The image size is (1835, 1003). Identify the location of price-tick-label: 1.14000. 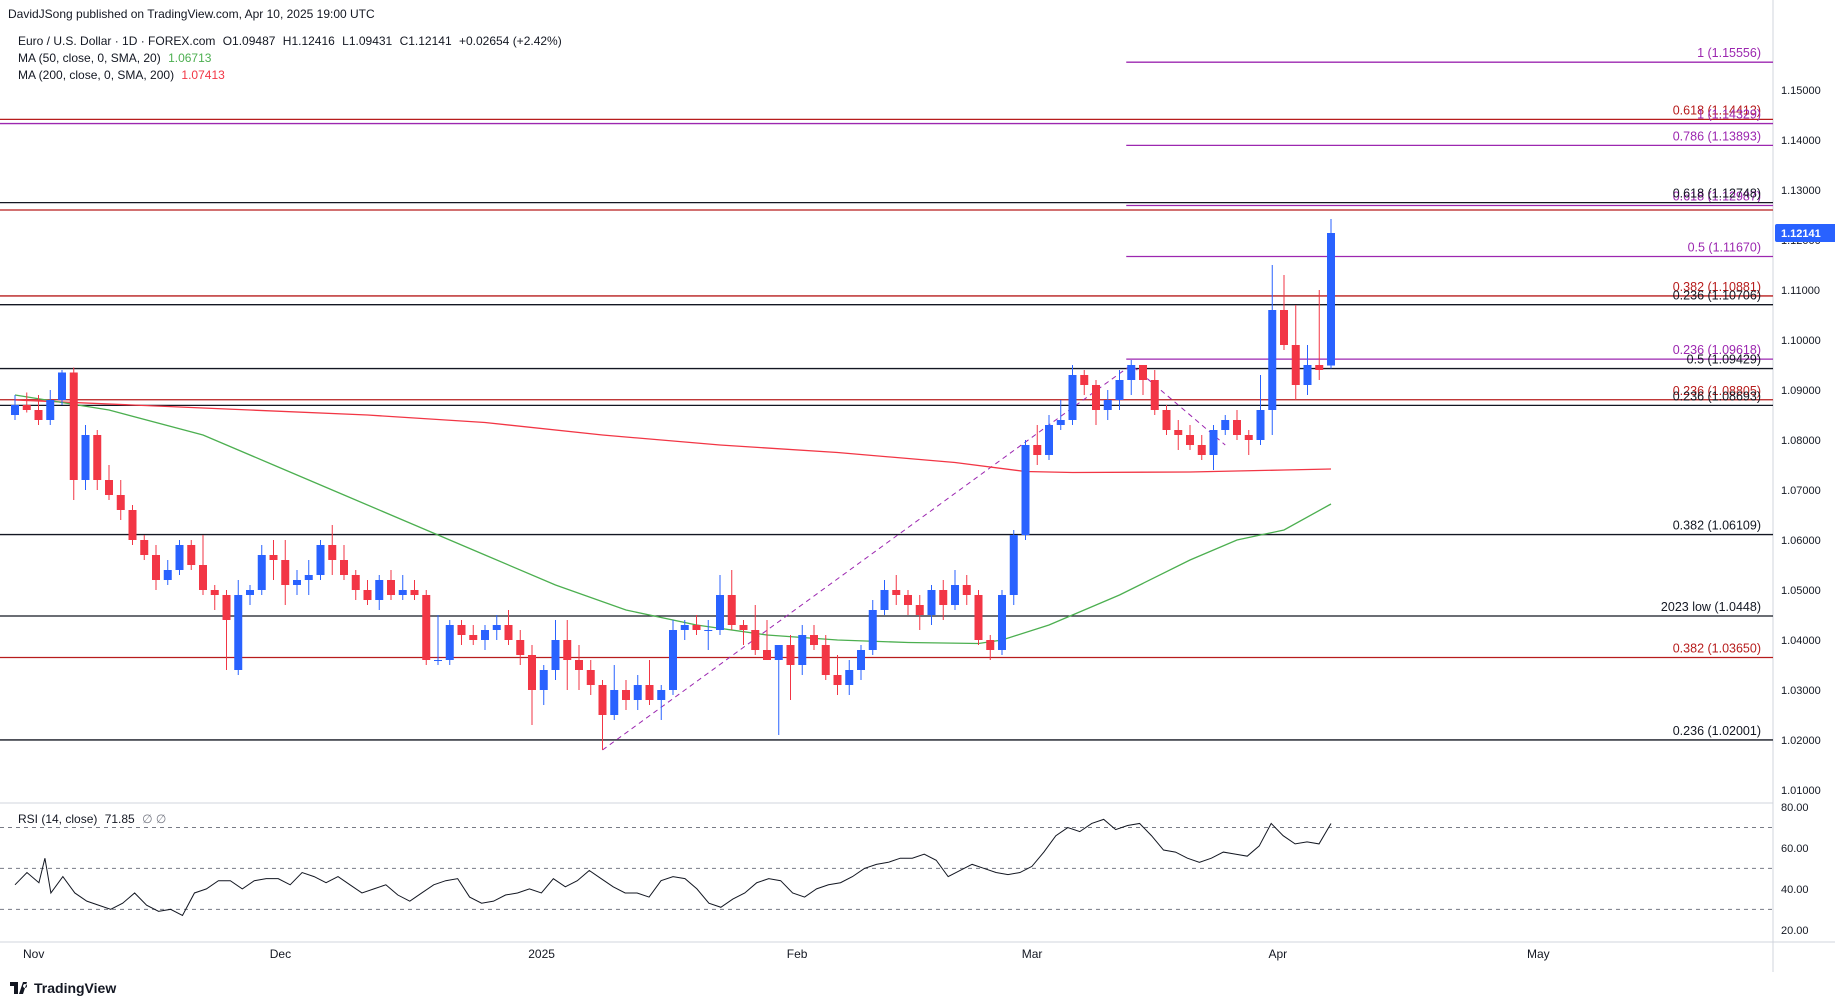
(1801, 141).